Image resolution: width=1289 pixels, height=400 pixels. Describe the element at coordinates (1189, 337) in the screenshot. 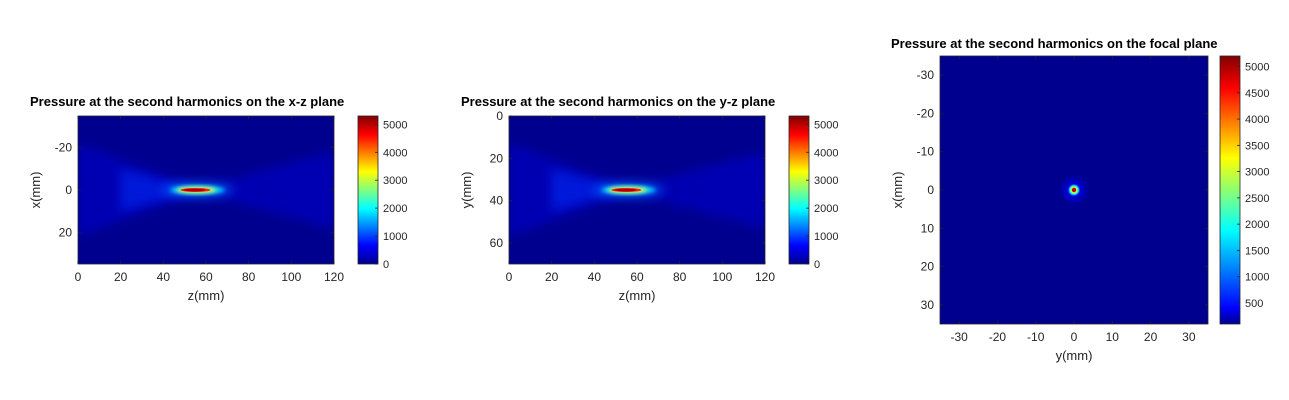

I see `x-tick-label: 30` at that location.